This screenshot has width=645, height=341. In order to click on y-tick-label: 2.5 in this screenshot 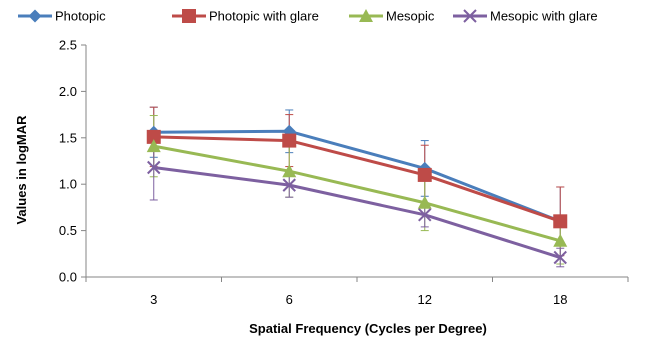, I will do `click(68, 45)`.